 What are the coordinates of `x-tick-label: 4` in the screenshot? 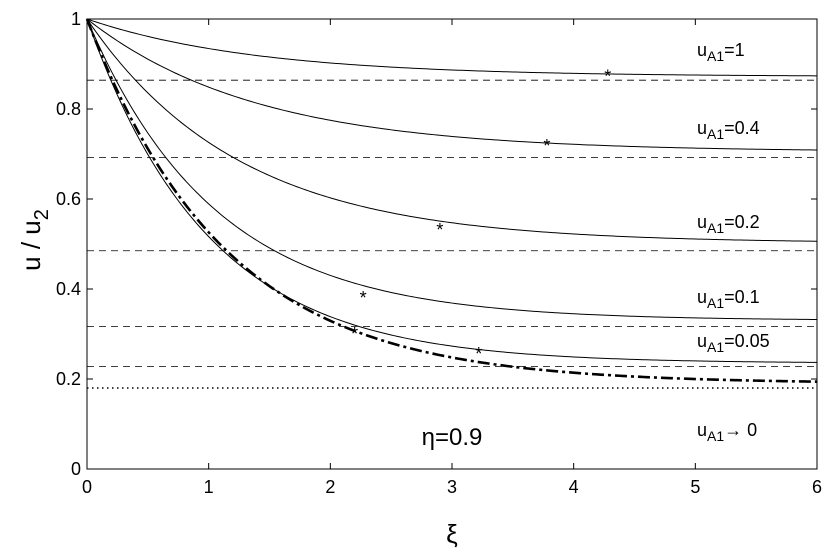 It's located at (574, 487).